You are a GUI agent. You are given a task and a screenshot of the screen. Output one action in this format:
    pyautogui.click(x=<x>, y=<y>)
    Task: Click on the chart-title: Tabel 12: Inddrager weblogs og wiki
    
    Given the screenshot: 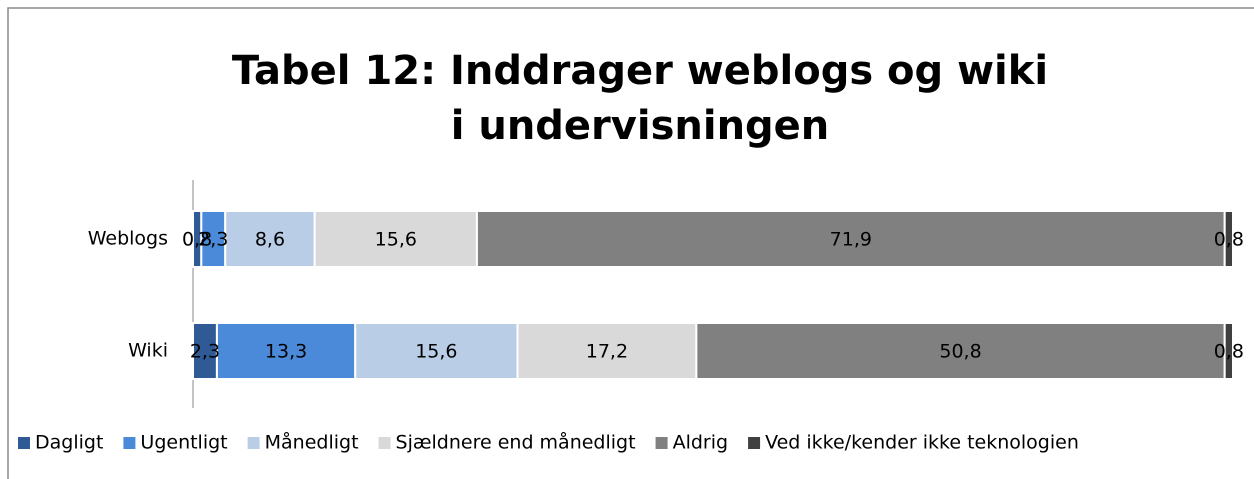 What is the action you would take?
    pyautogui.click(x=640, y=71)
    